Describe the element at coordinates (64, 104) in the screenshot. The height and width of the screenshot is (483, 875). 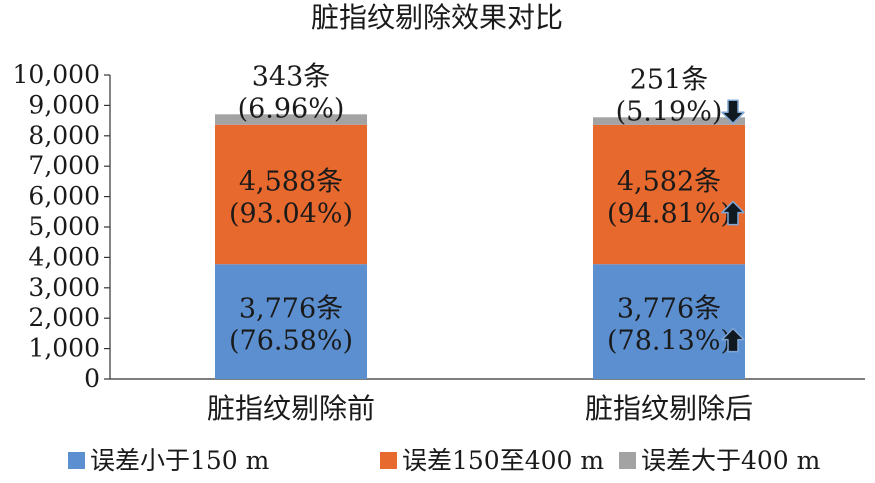
I see `y-tick-label: 9,000` at that location.